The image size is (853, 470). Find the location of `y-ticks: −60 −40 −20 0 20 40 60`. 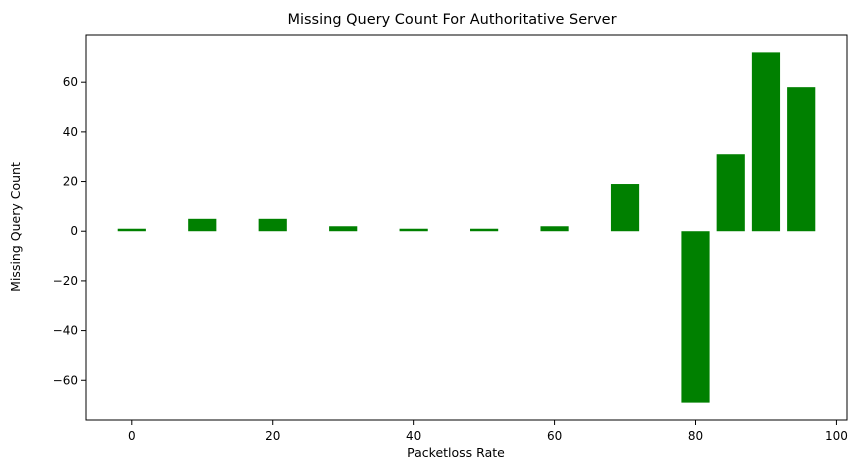

y-ticks: −60 −40 −20 0 20 40 60 is located at coordinates (69, 231).